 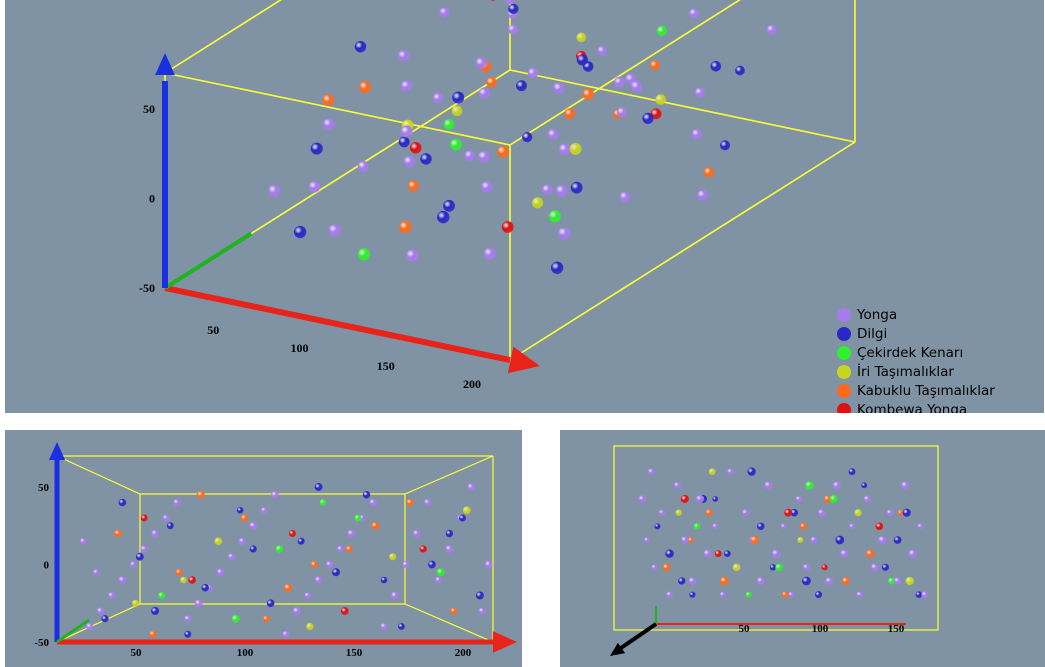 What do you see at coordinates (463, 653) in the screenshot?
I see `x-tick-label: 200` at bounding box center [463, 653].